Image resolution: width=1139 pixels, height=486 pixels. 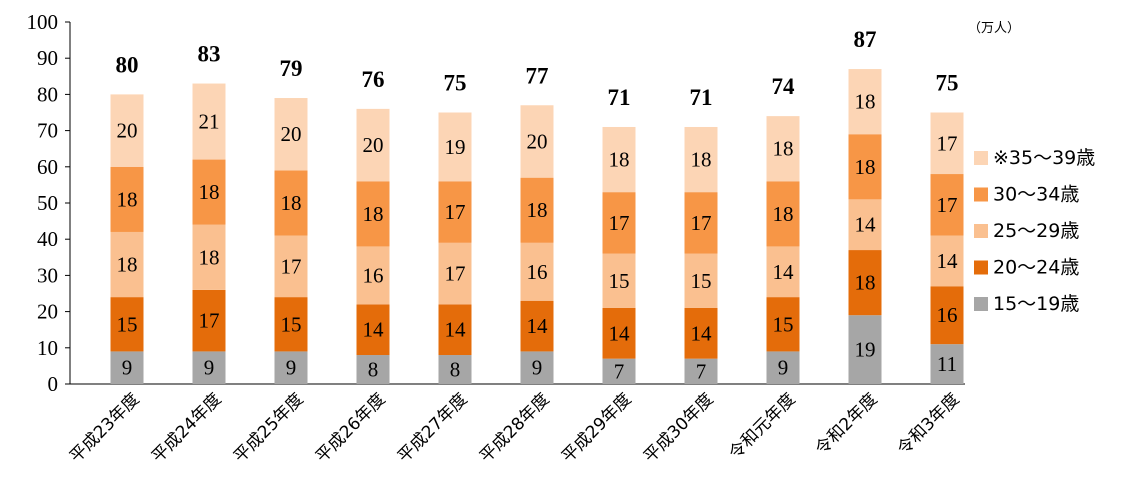 I want to click on legend-label: 15～19歳, so click(x=1036, y=304).